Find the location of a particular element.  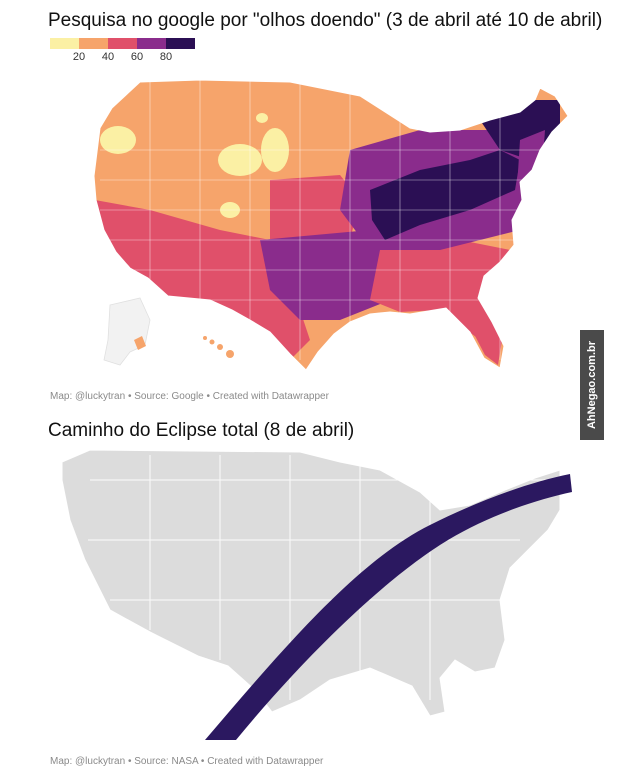

watermark-text: AhNegao.com.br is located at coordinates (592, 385).